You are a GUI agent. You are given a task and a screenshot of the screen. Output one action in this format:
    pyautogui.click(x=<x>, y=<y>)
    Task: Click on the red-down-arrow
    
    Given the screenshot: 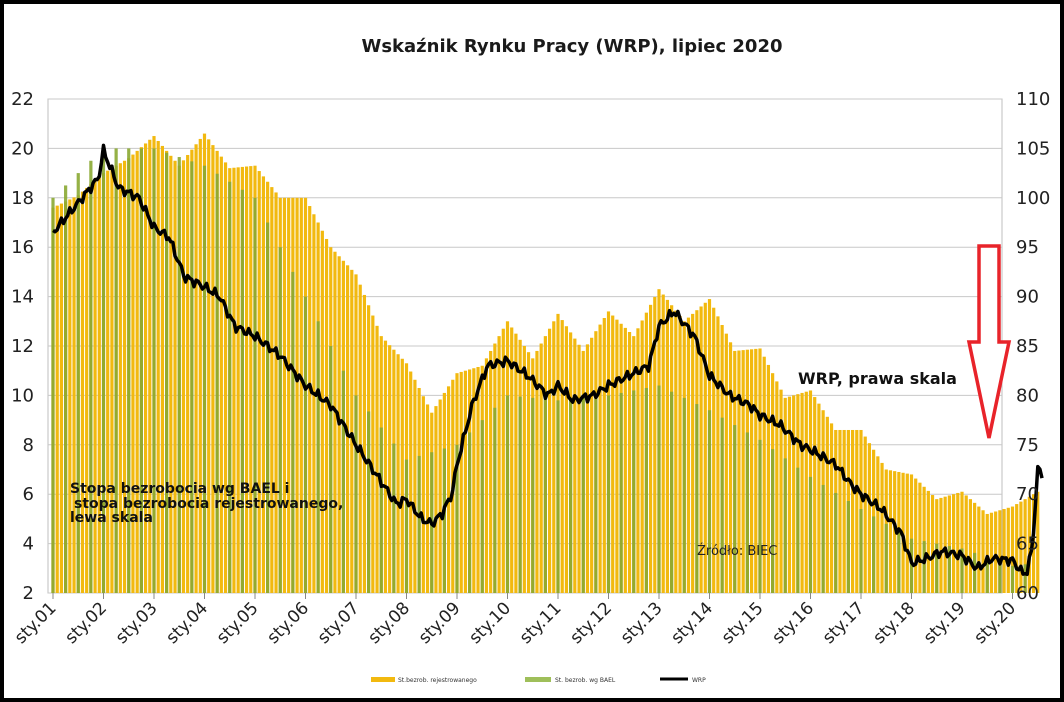 What is the action you would take?
    pyautogui.click(x=989, y=341)
    